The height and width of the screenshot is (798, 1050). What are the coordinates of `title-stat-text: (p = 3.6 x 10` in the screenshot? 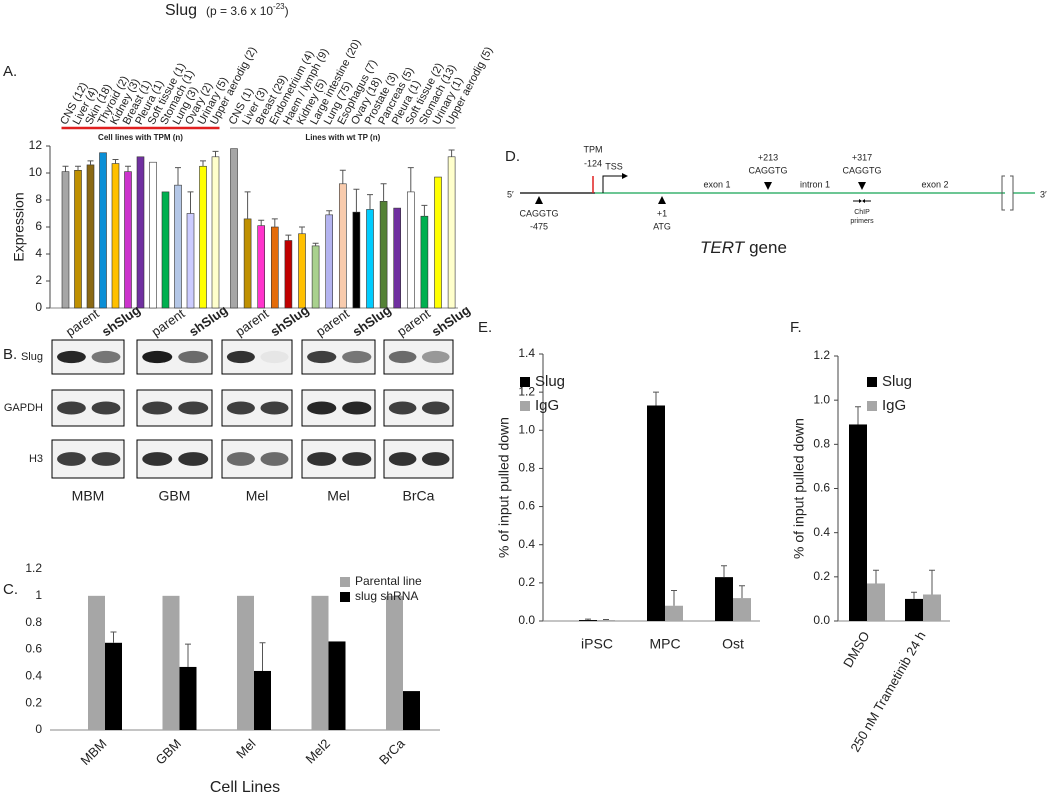 It's located at (239, 11).